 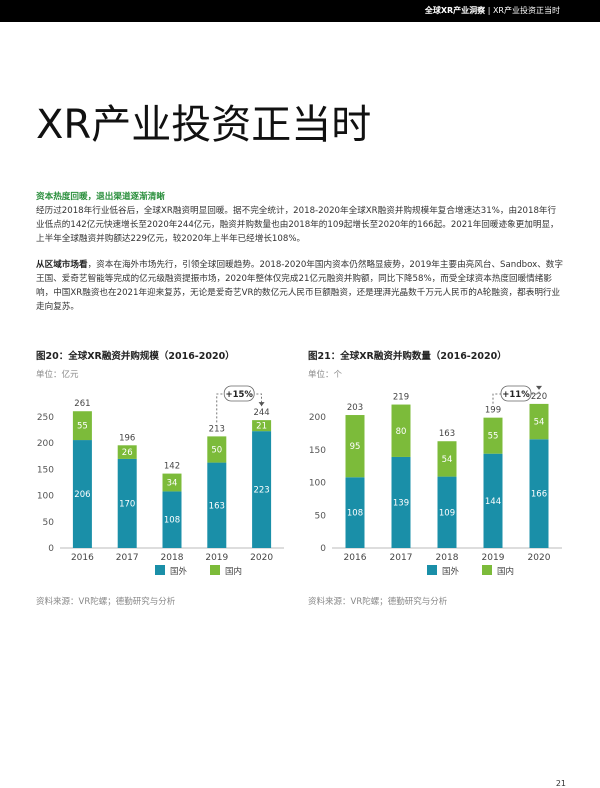 I want to click on figure-20-source: 资料来源：VR陀螺；德勤研究与分析, so click(x=106, y=602).